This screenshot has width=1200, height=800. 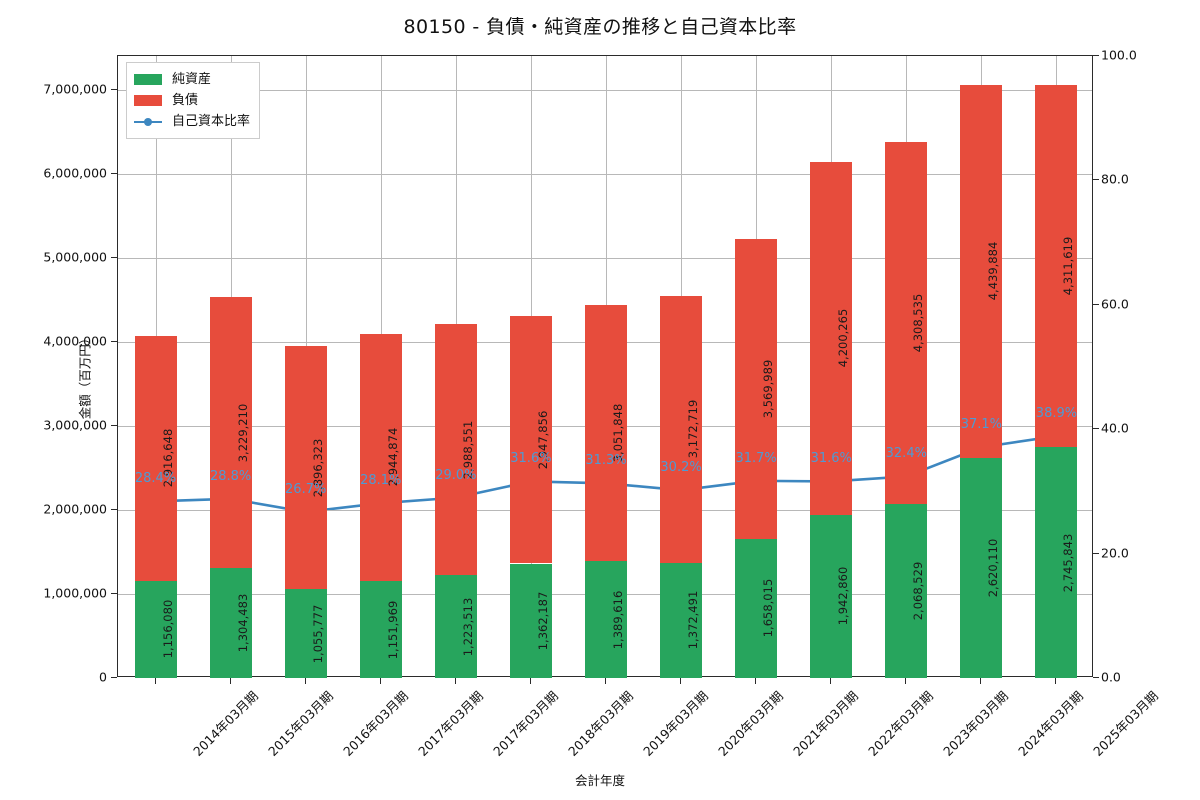 I want to click on bar-value-label-equity: 1,055,777, so click(x=317, y=633).